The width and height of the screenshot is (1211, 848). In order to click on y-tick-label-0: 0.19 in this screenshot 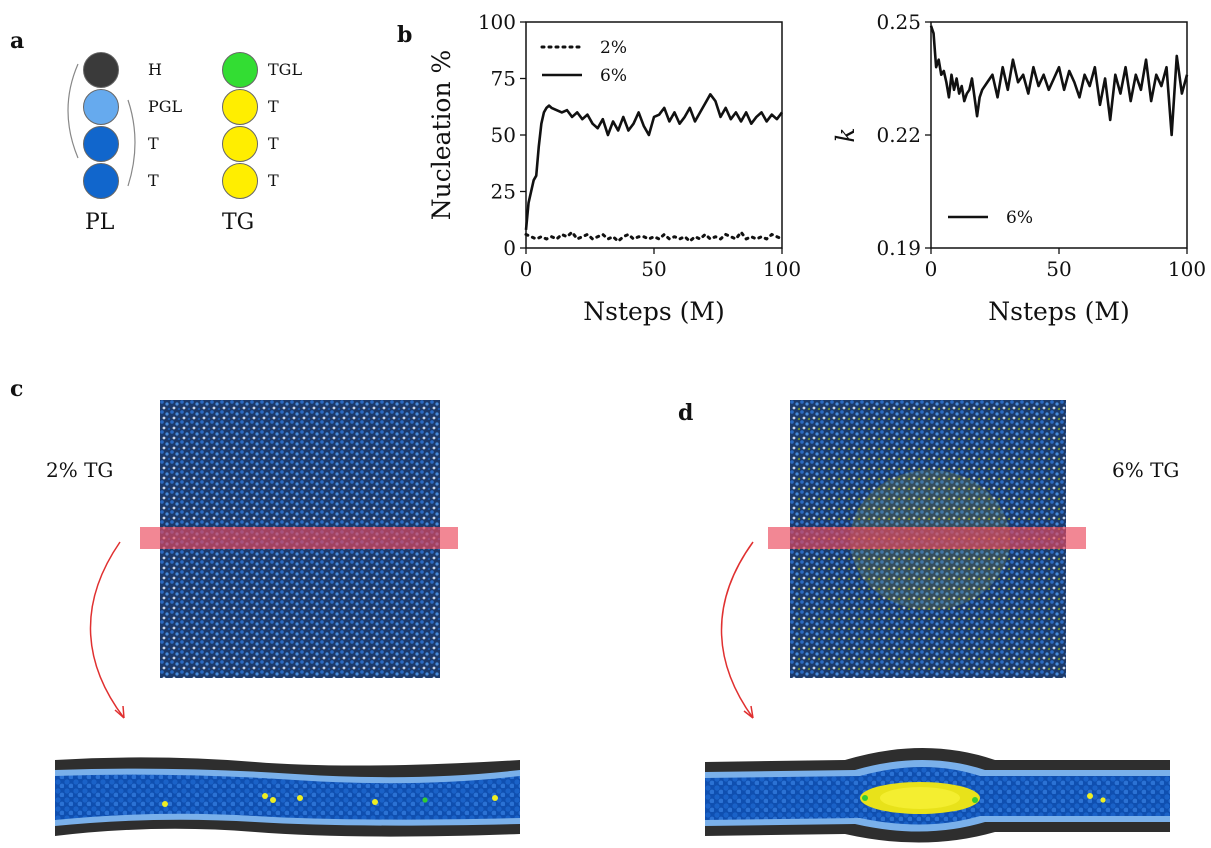, I will do `click(898, 248)`.